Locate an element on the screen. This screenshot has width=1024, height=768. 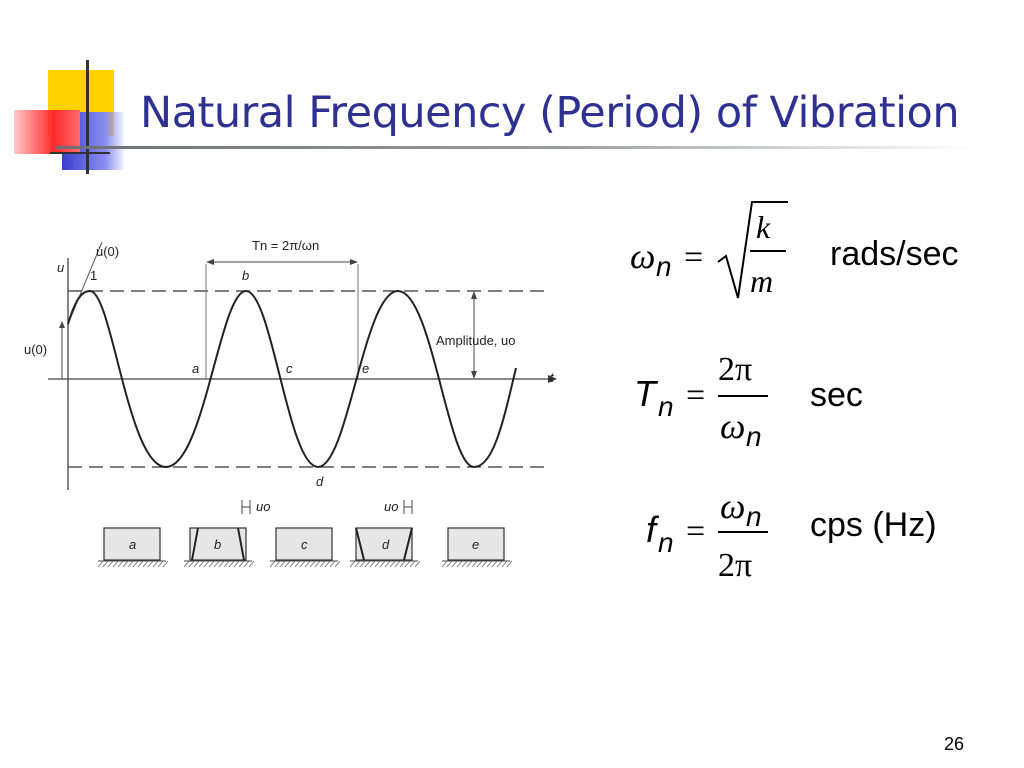
omega-symbol: ω is located at coordinates (642, 256).